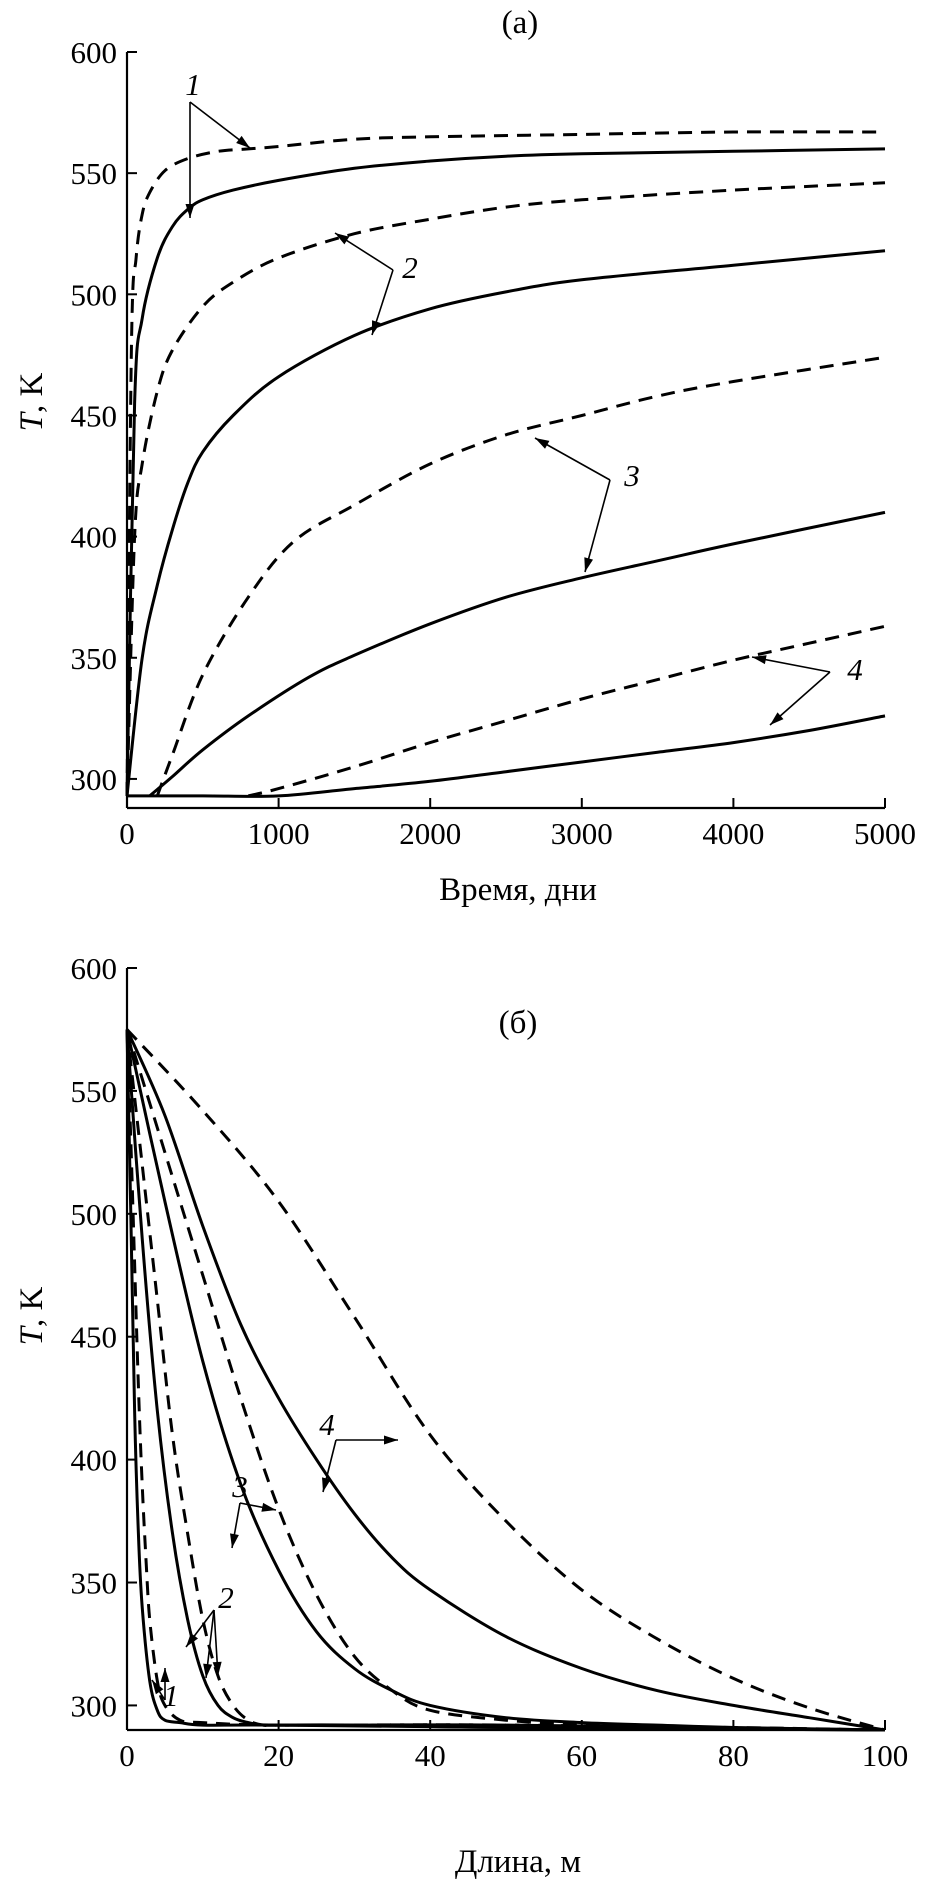 The width and height of the screenshot is (930, 1882). Describe the element at coordinates (274, 1560) in the screenshot. I see `panel-b-annotations: 1 2 3 4` at that location.